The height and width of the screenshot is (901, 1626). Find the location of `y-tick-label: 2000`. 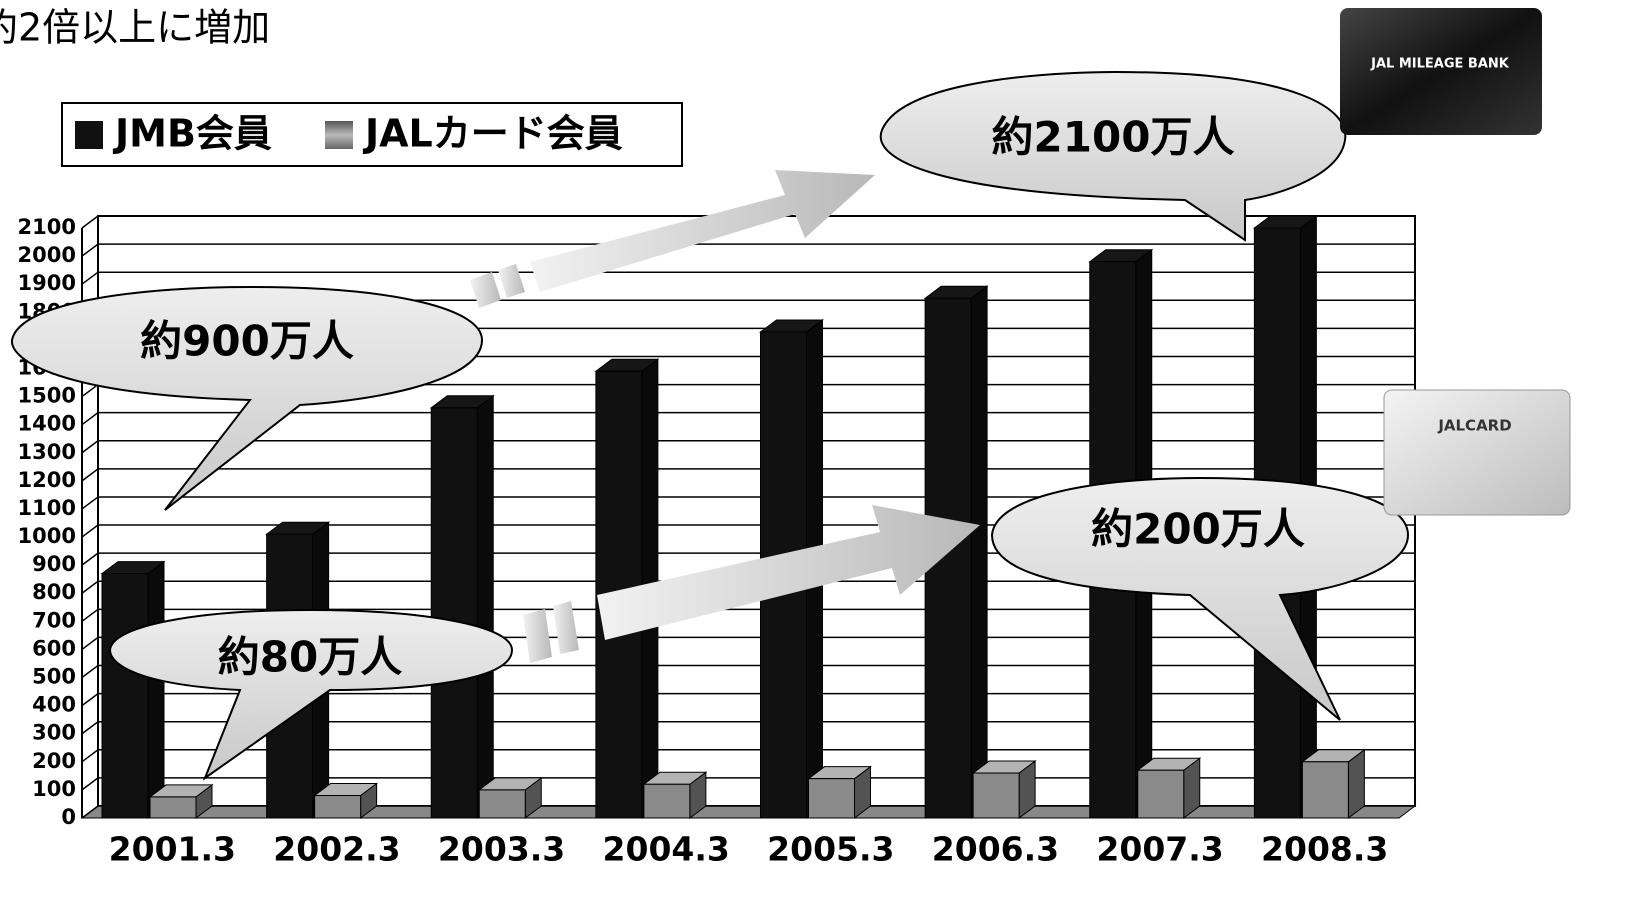

y-tick-label: 2000 is located at coordinates (47, 255).